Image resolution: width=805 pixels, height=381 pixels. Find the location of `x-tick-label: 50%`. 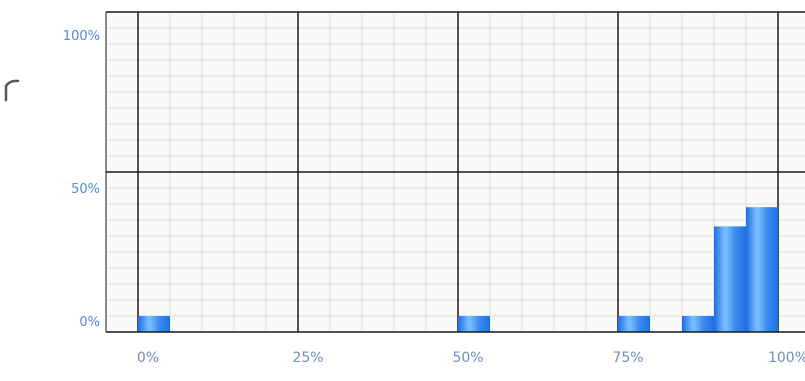

x-tick-label: 50% is located at coordinates (467, 358).